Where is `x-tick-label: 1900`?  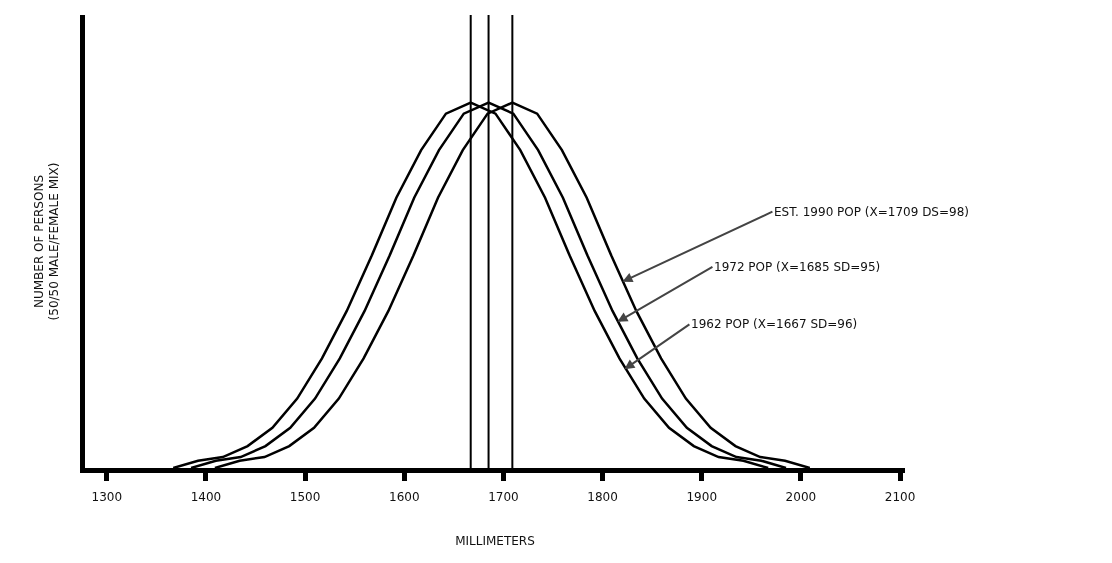
x-tick-label: 1900 is located at coordinates (702, 497).